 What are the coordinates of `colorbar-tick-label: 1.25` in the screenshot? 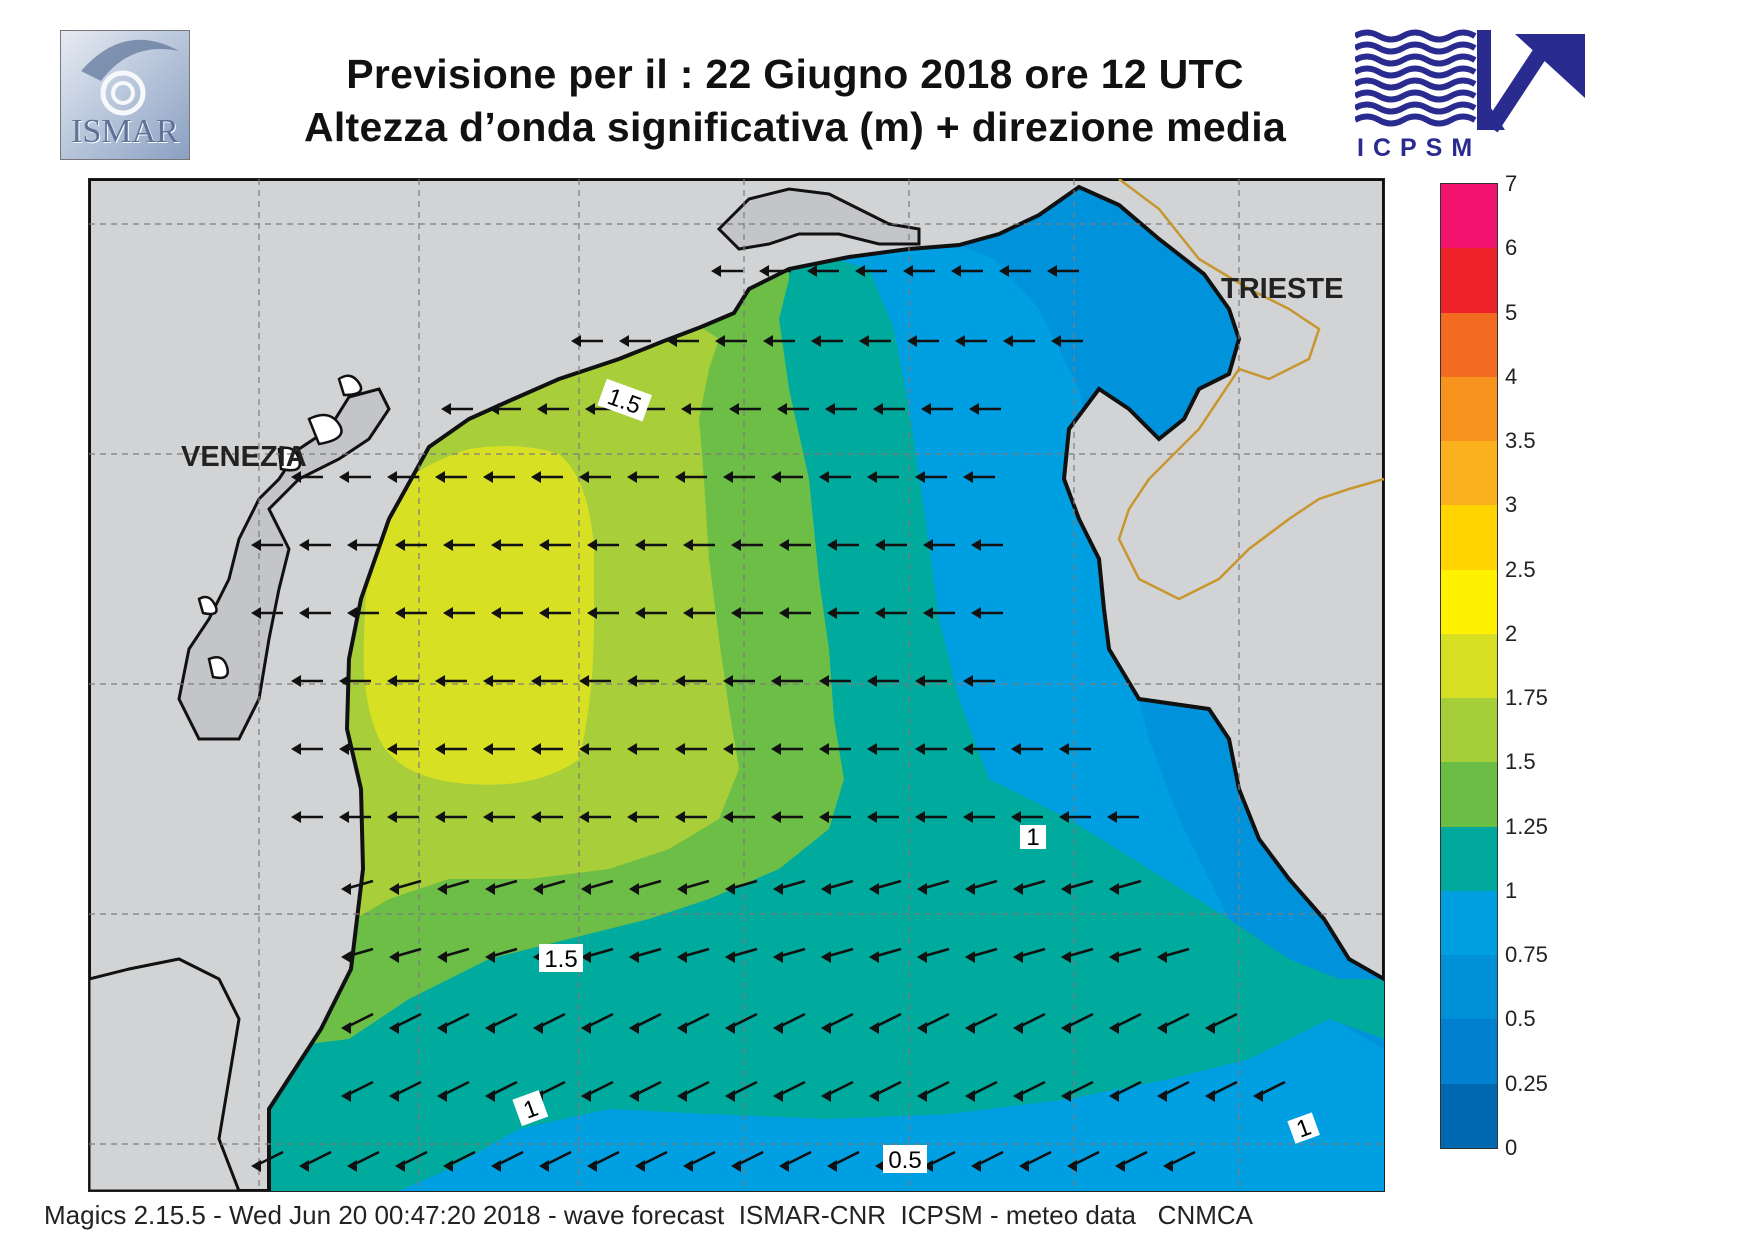 It's located at (1526, 826).